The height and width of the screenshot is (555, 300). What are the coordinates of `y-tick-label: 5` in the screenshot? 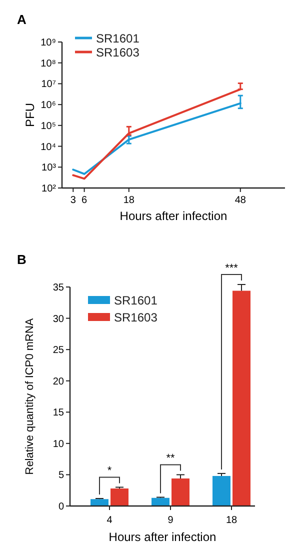 It's located at (61, 476).